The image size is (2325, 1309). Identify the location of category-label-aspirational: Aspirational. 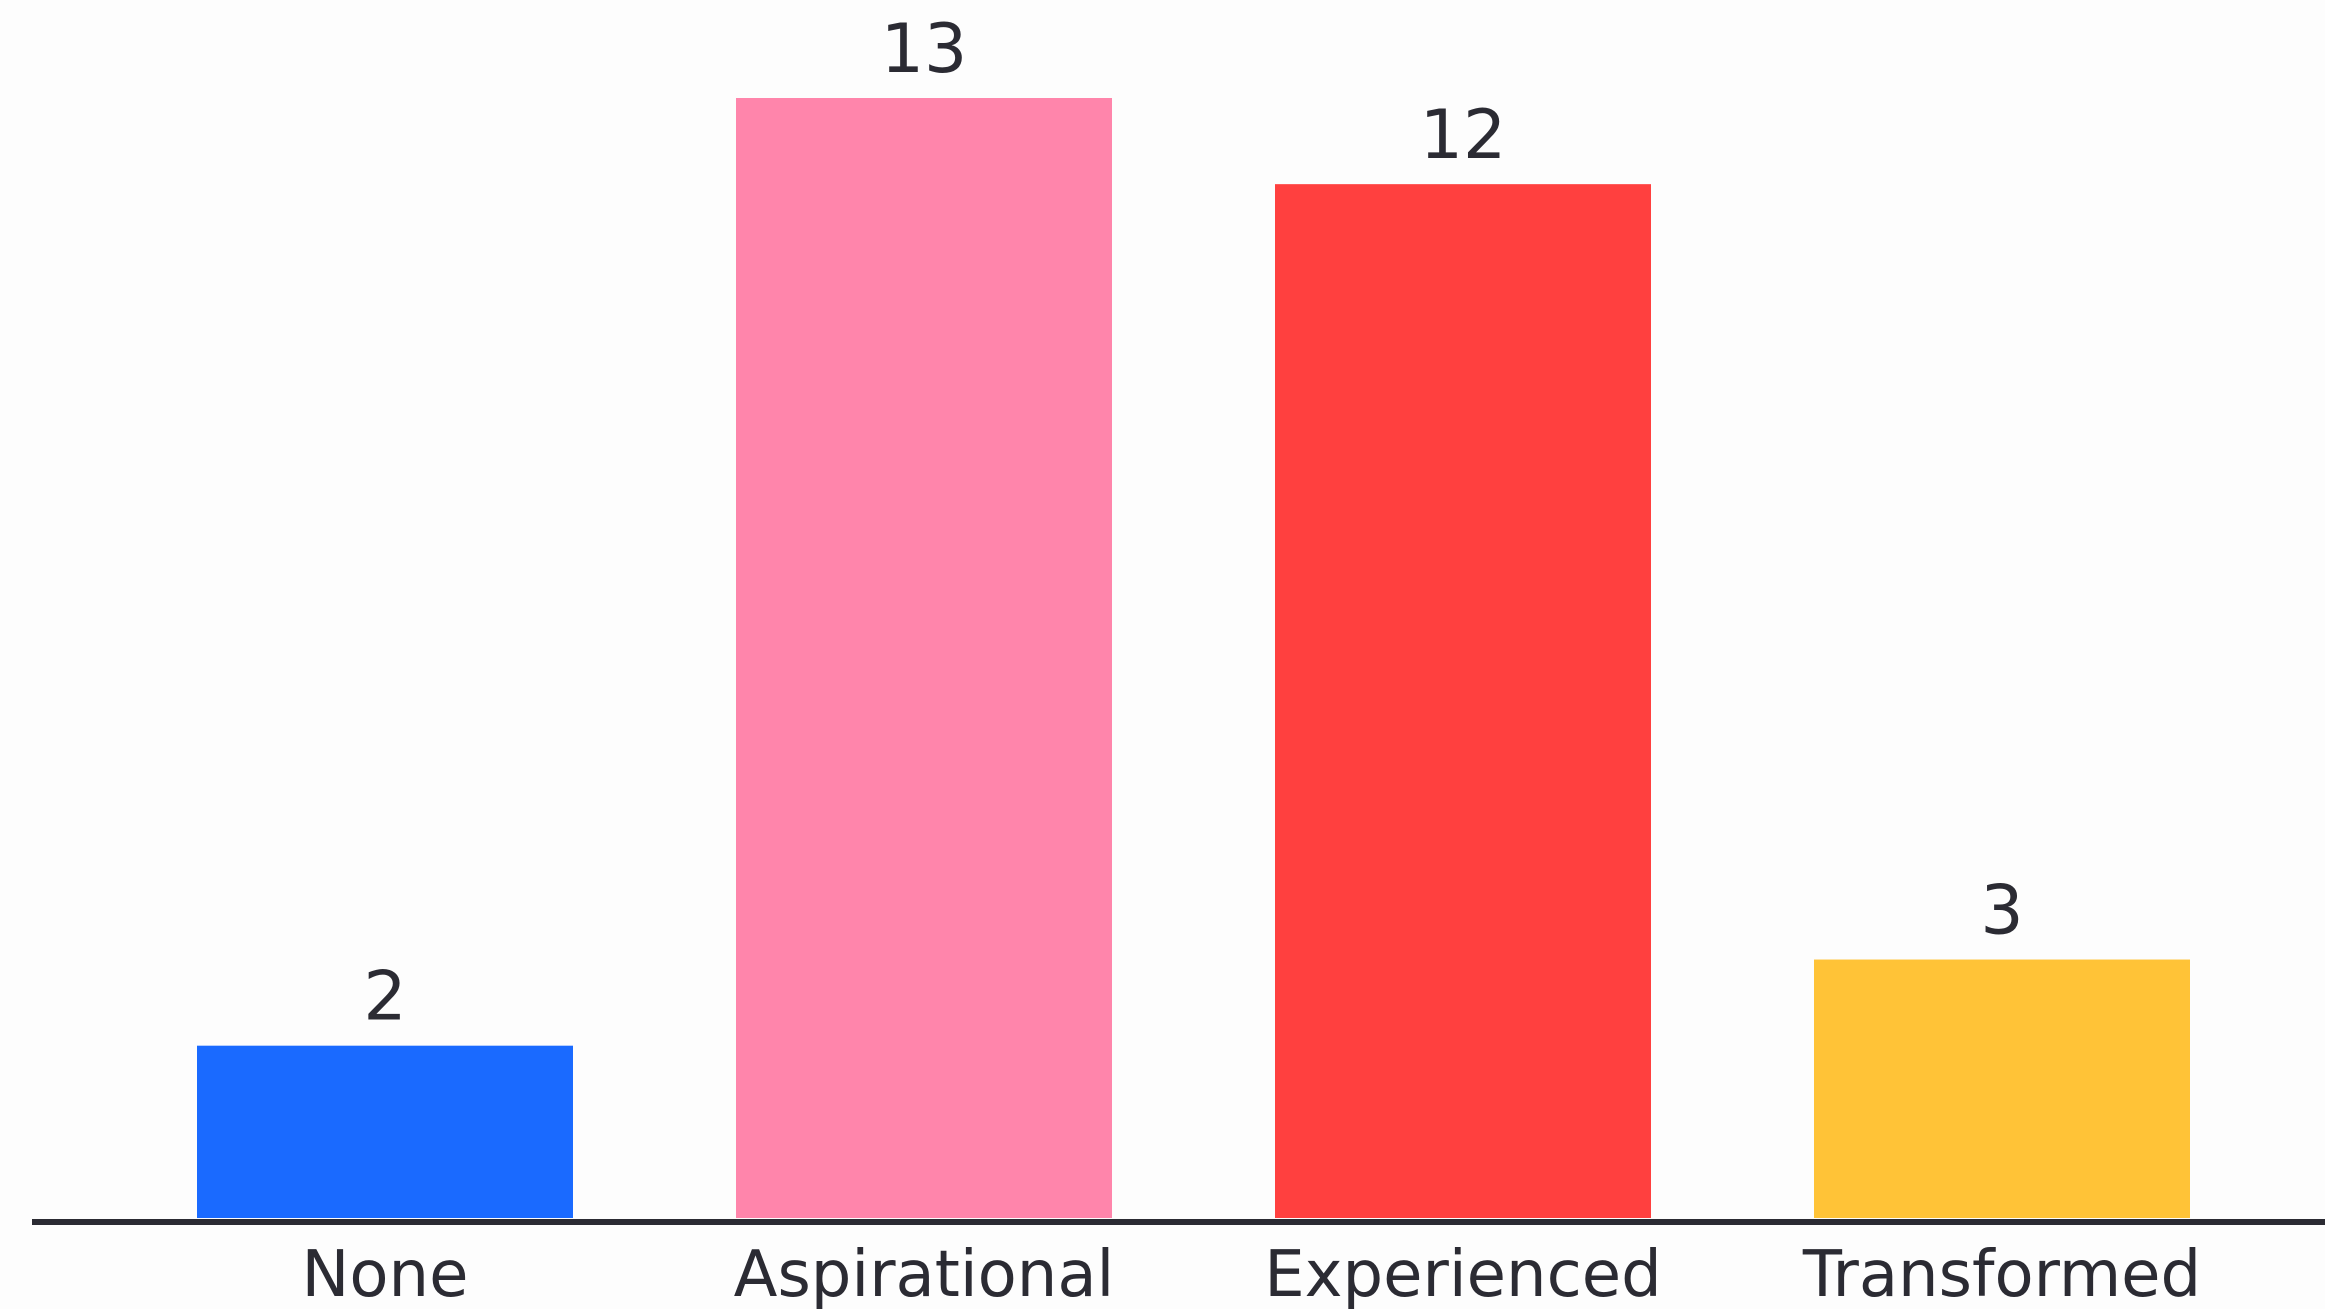
(924, 1273).